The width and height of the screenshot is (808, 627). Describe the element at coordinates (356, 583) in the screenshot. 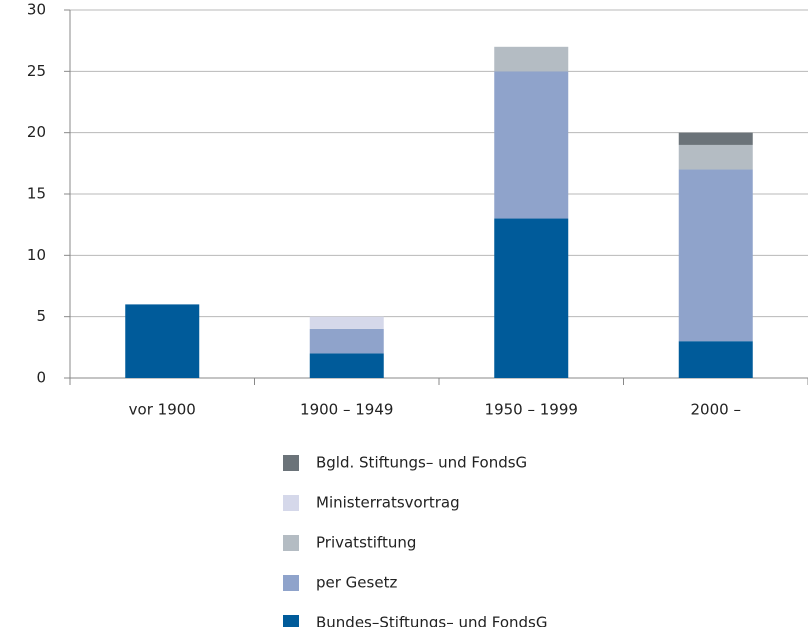

I see `legend-label: per Gesetz` at that location.